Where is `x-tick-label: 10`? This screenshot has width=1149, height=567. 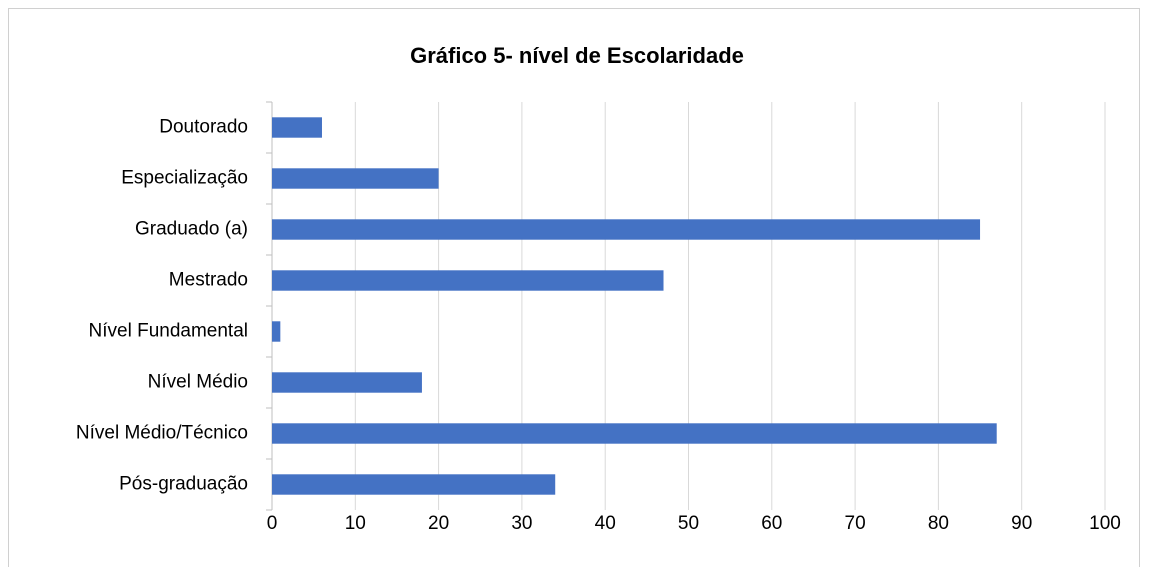 x-tick-label: 10 is located at coordinates (355, 523).